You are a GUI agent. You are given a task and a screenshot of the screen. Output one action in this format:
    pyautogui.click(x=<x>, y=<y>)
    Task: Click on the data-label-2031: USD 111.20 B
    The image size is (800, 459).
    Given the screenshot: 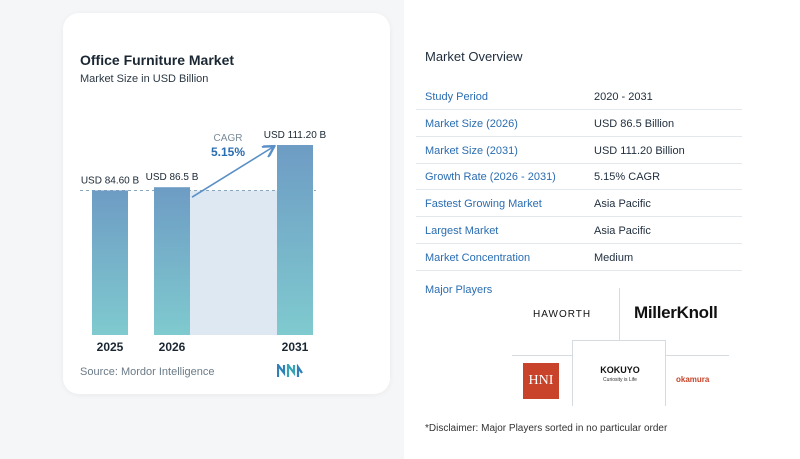 What is the action you would take?
    pyautogui.click(x=295, y=135)
    